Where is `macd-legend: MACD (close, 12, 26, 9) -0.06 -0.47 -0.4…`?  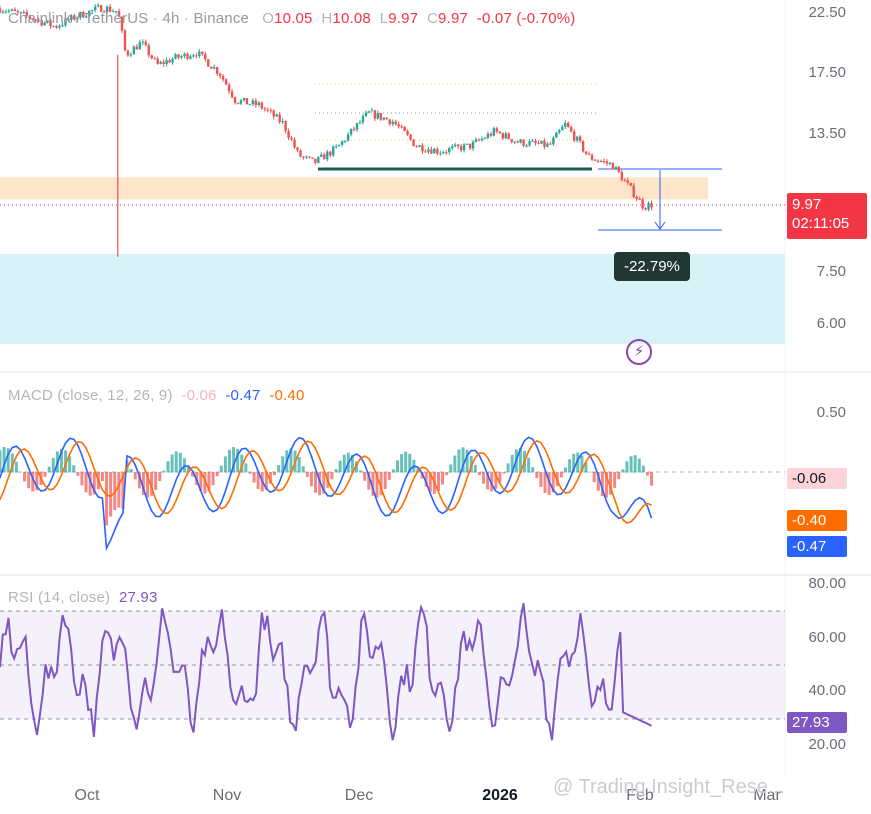
macd-legend: MACD (close, 12, 26, 9) -0.06 -0.47 -0.4… is located at coordinates (156, 395).